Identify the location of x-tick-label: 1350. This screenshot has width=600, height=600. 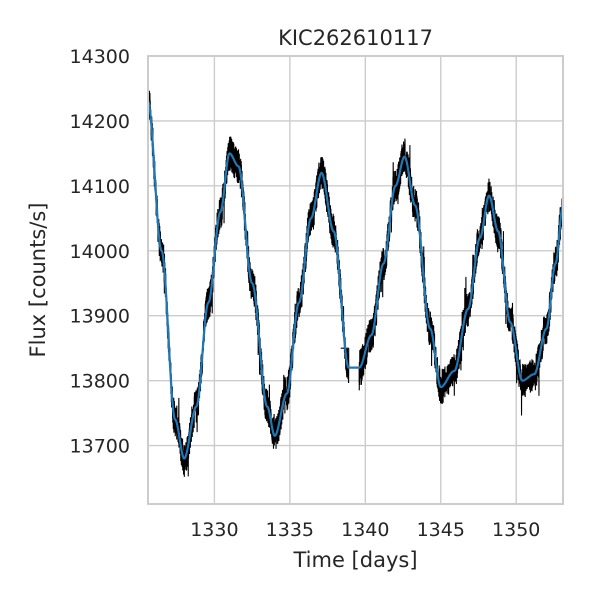
(516, 530).